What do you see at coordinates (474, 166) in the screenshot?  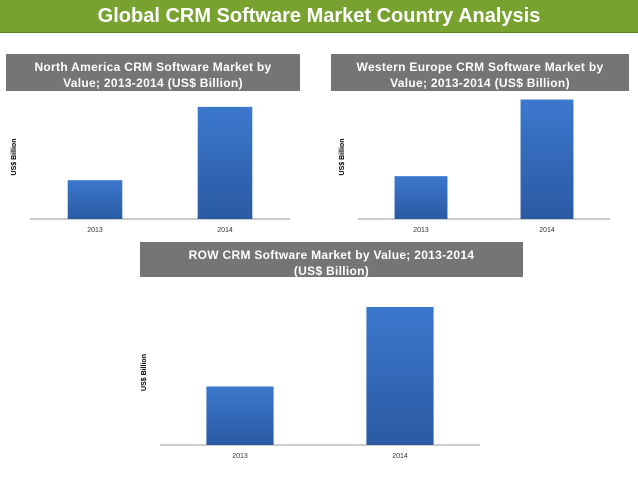 I see `chart-western-europe: 2013 2014 US$ Billion` at bounding box center [474, 166].